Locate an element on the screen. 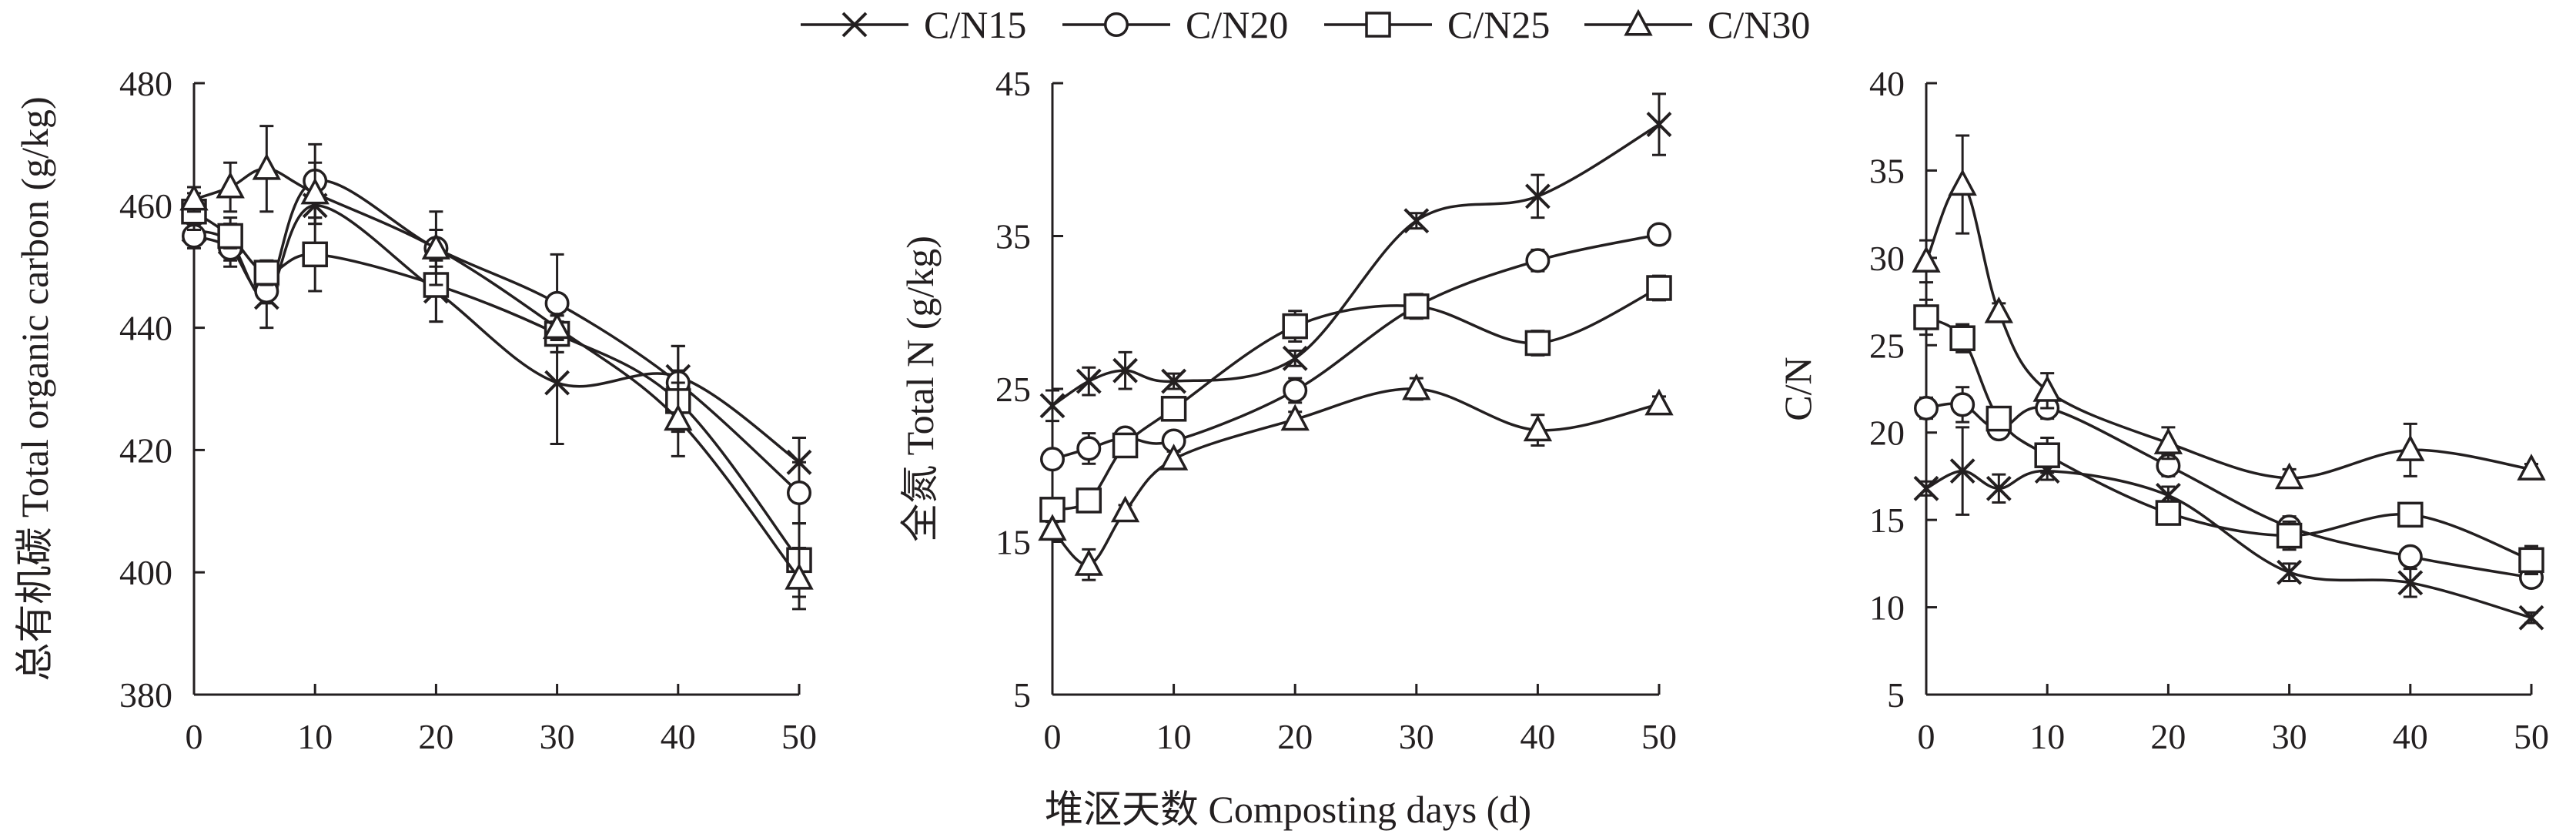  y-tick-label: 420 is located at coordinates (145, 450).